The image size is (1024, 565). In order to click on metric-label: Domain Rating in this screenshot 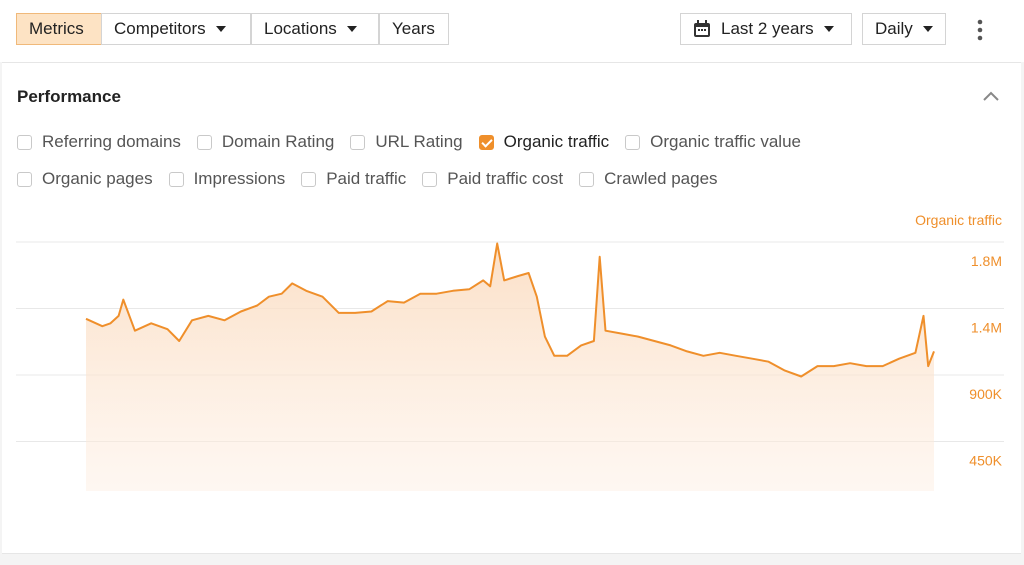, I will do `click(278, 141)`.